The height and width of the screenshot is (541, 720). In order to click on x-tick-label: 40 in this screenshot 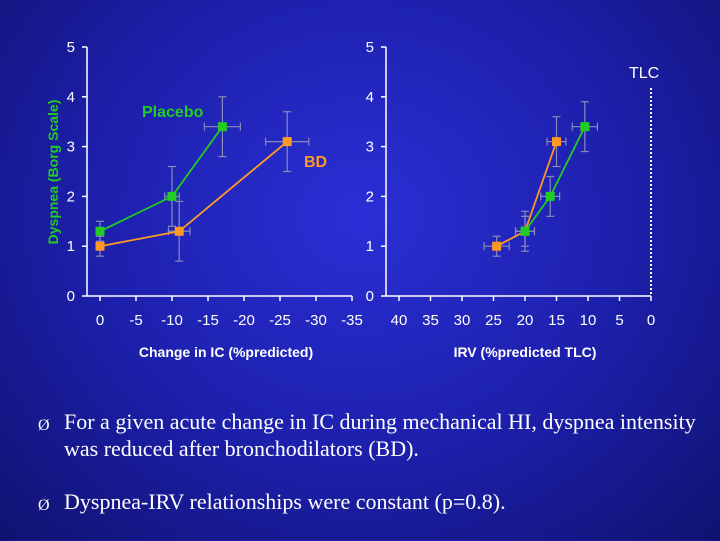, I will do `click(399, 320)`.